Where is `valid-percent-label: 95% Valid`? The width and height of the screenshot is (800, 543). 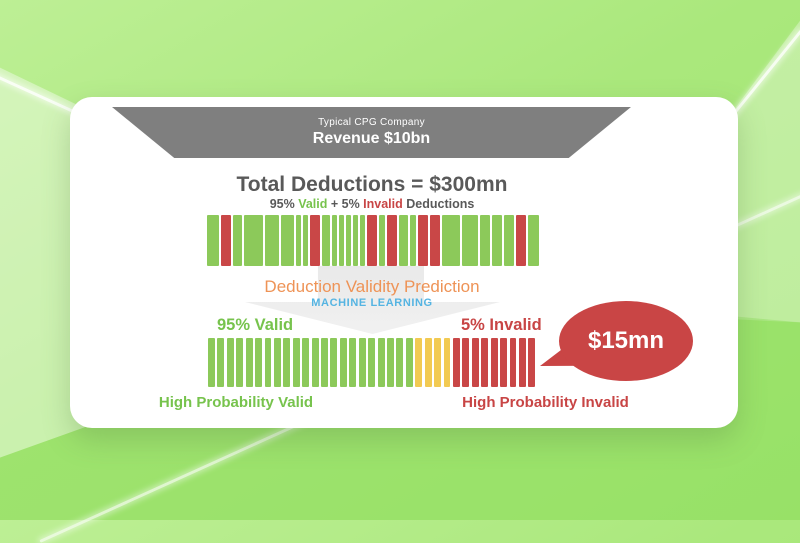 valid-percent-label: 95% Valid is located at coordinates (255, 325).